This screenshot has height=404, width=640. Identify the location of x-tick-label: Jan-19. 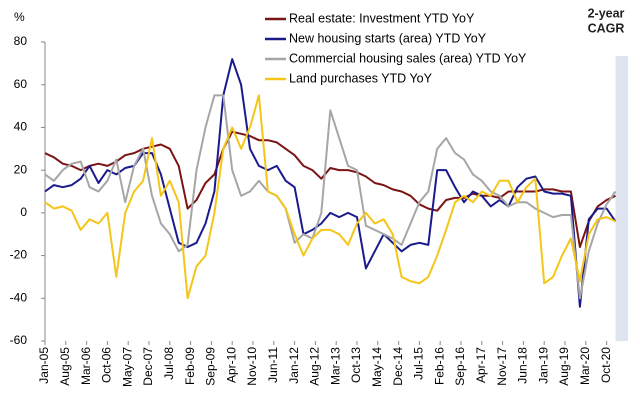
(543, 365).